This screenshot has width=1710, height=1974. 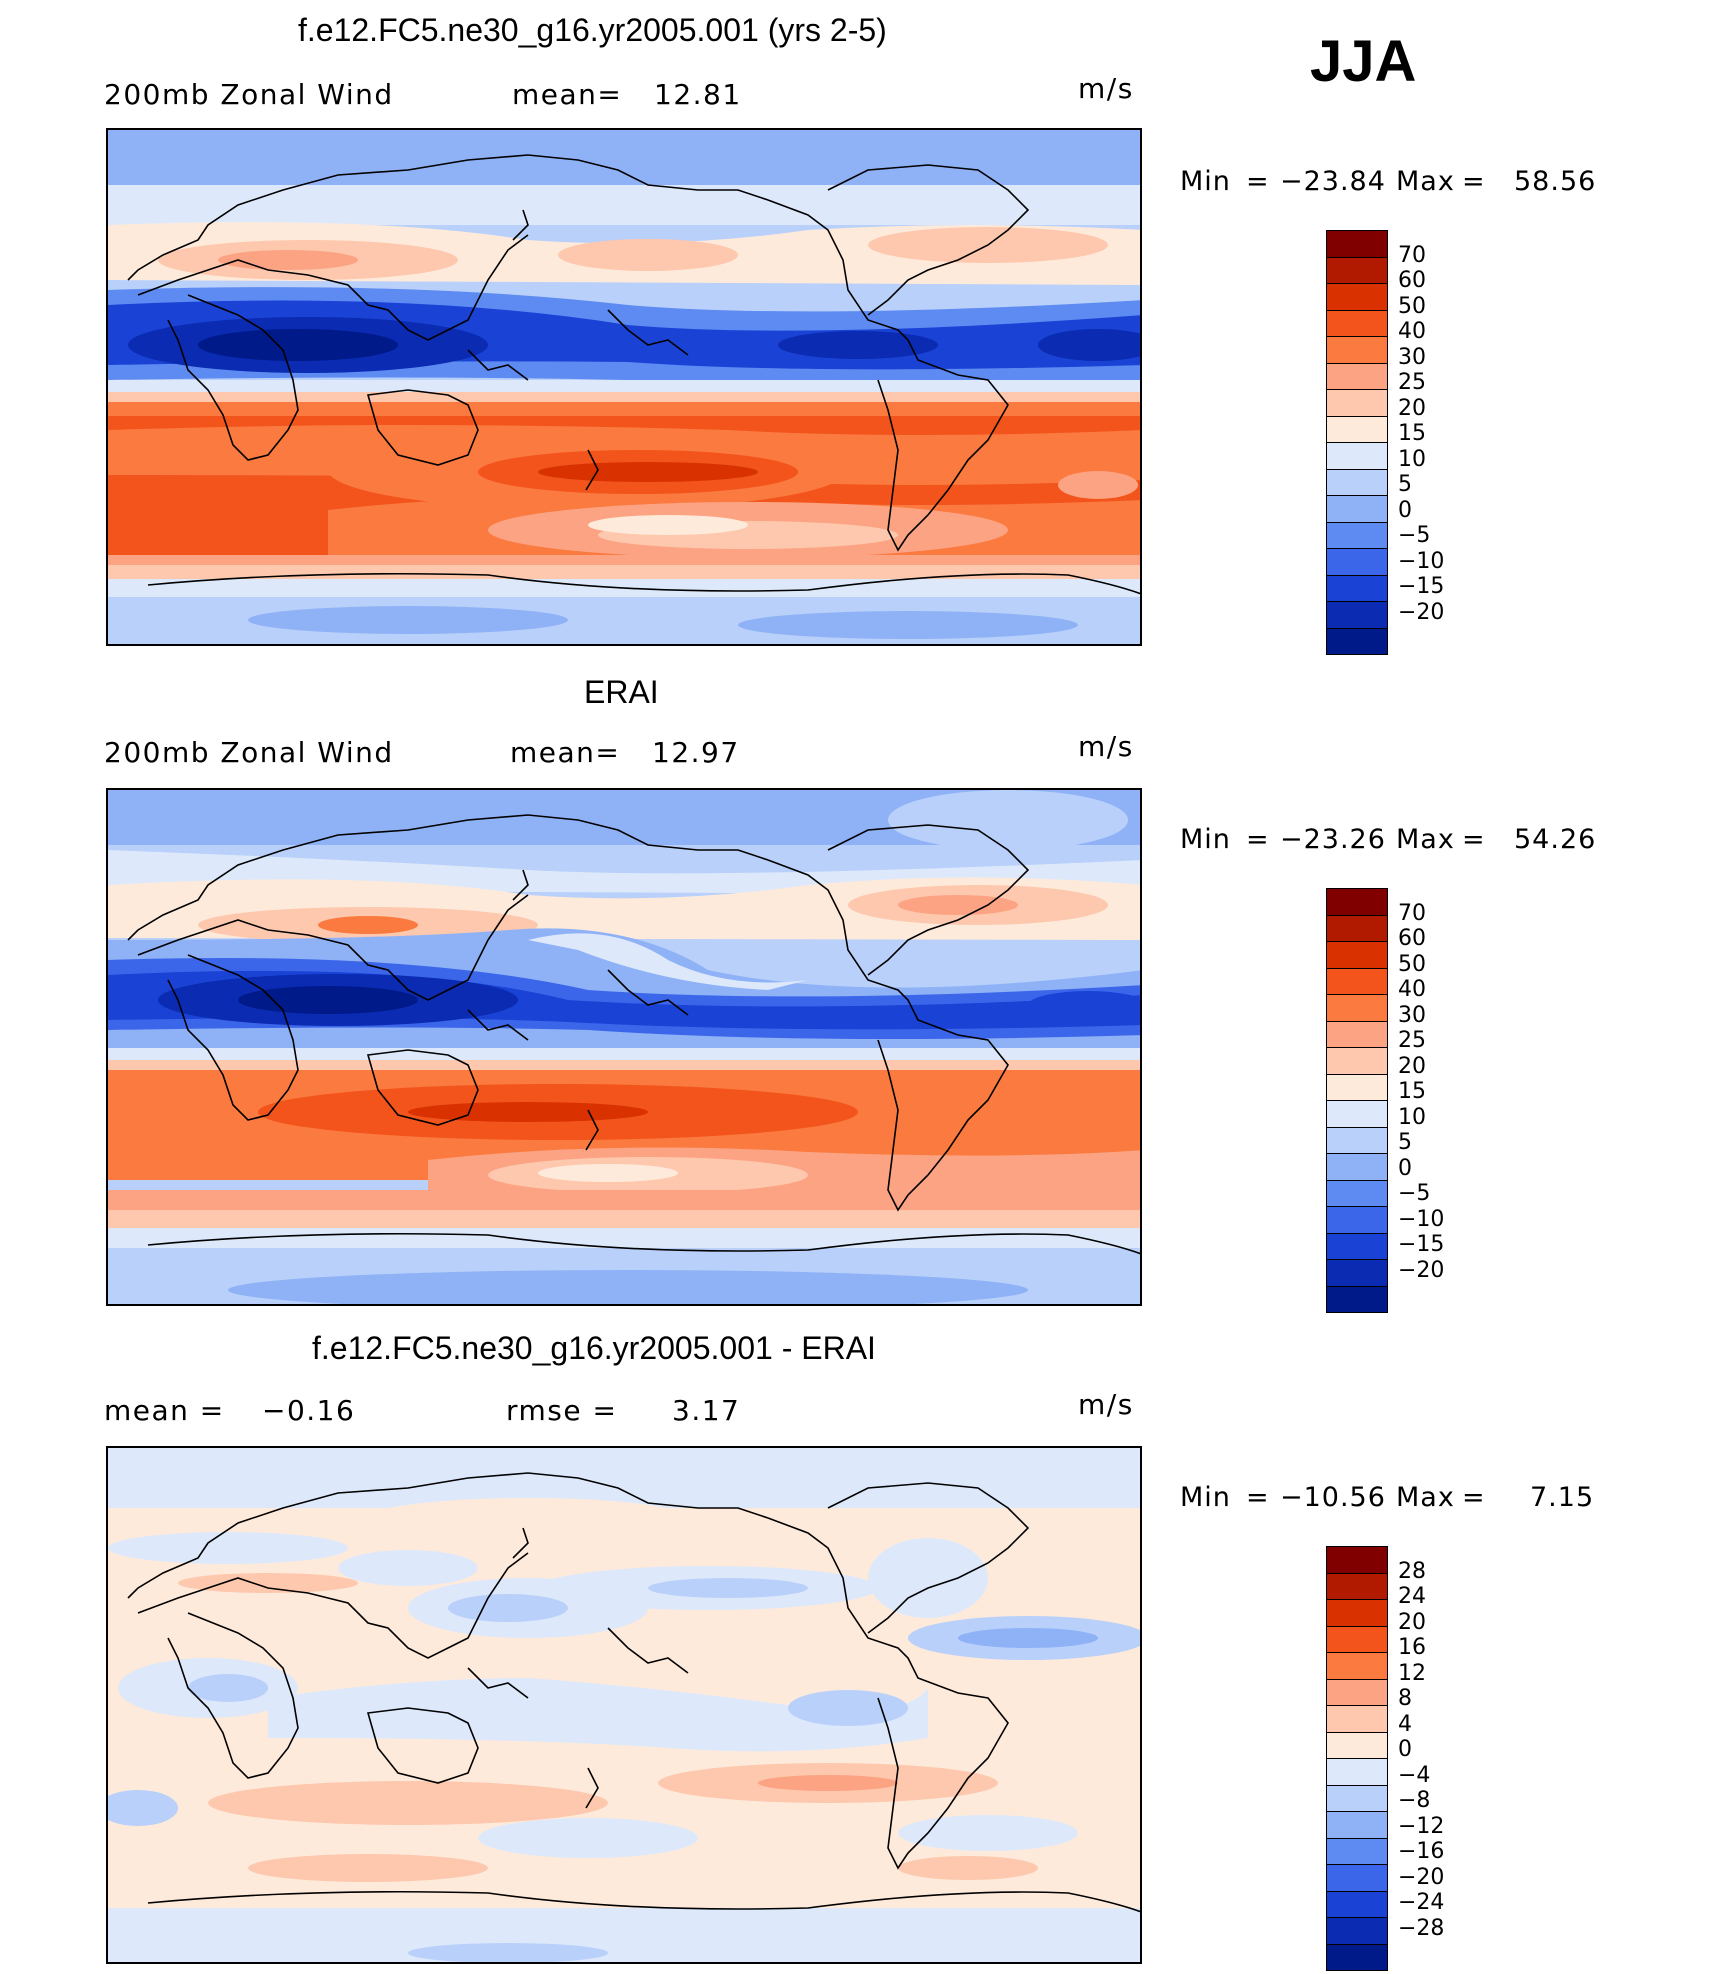 I want to click on panel-2-colorbar-tick-label: −20, so click(x=1421, y=1270).